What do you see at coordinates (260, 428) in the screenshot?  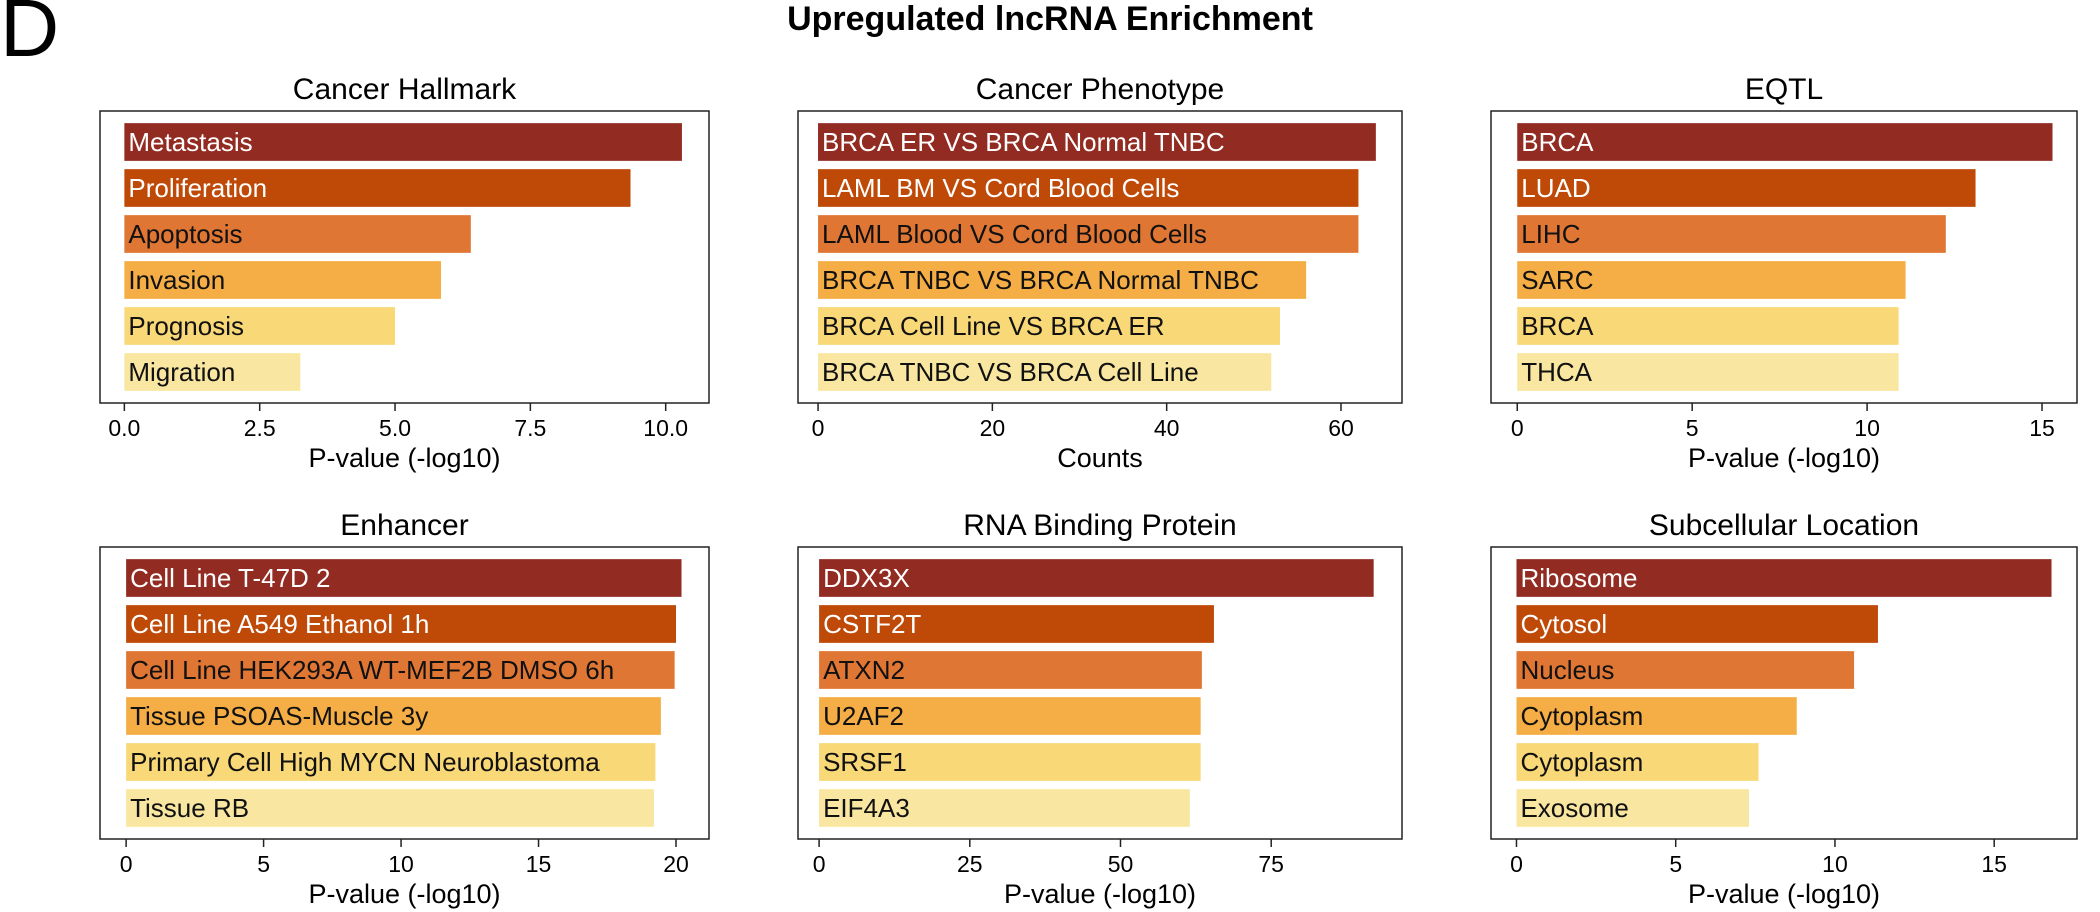 I see `x-tick-label: 2.5` at bounding box center [260, 428].